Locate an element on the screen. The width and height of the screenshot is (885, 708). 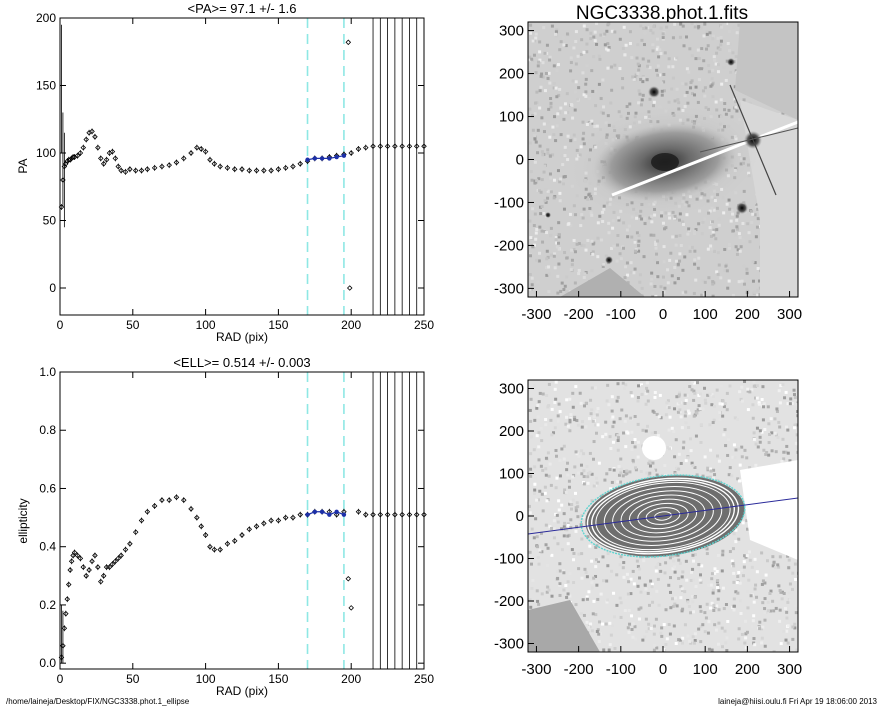
star is located at coordinates (654, 92).